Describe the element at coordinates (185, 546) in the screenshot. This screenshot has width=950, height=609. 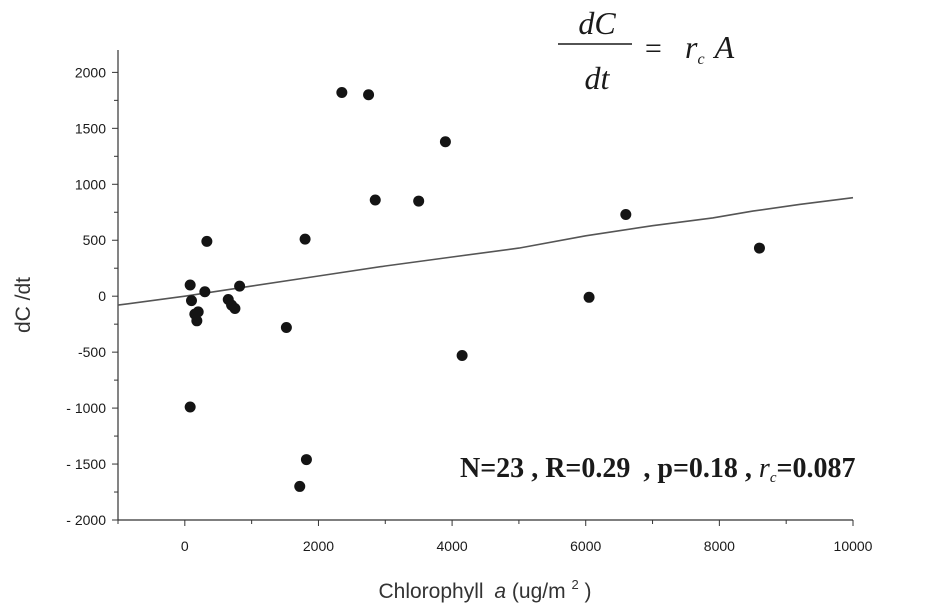
I see `x-tick-label: 0` at that location.